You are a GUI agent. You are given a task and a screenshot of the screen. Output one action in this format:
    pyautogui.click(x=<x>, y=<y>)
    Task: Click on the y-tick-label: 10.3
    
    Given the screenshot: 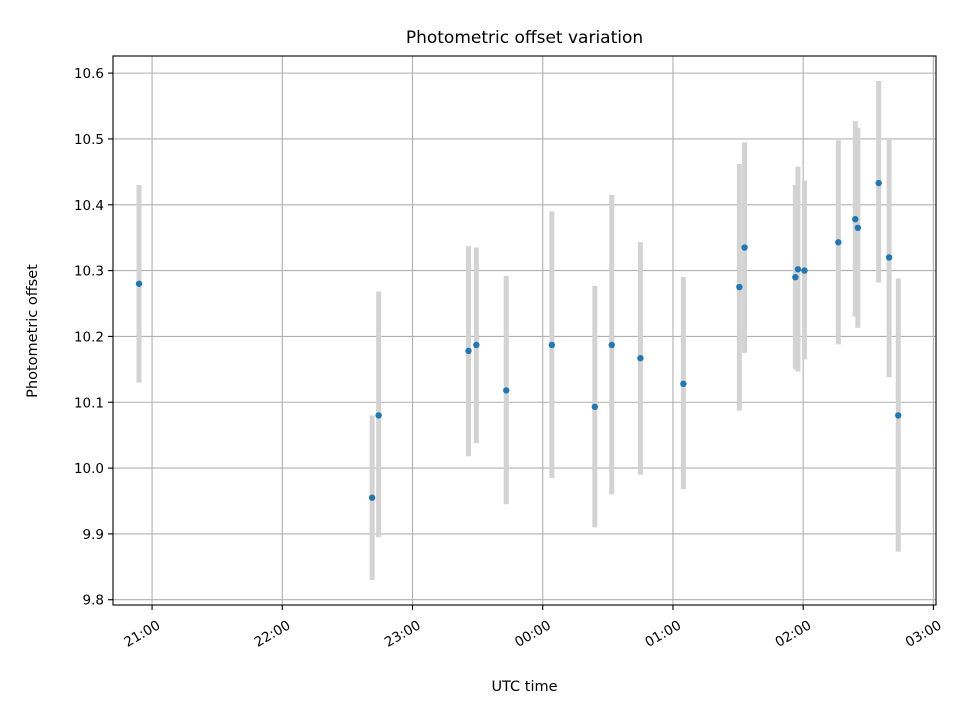 What is the action you would take?
    pyautogui.click(x=89, y=272)
    